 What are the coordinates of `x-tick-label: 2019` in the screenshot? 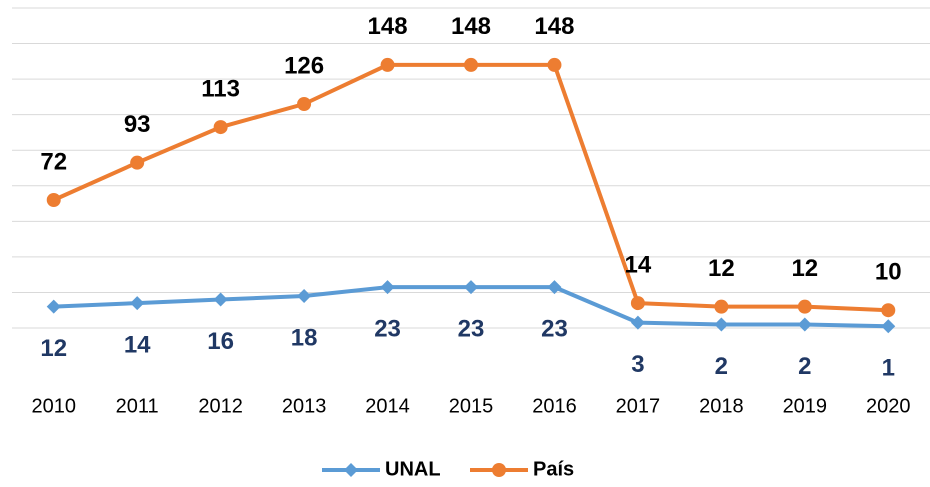 It's located at (805, 406).